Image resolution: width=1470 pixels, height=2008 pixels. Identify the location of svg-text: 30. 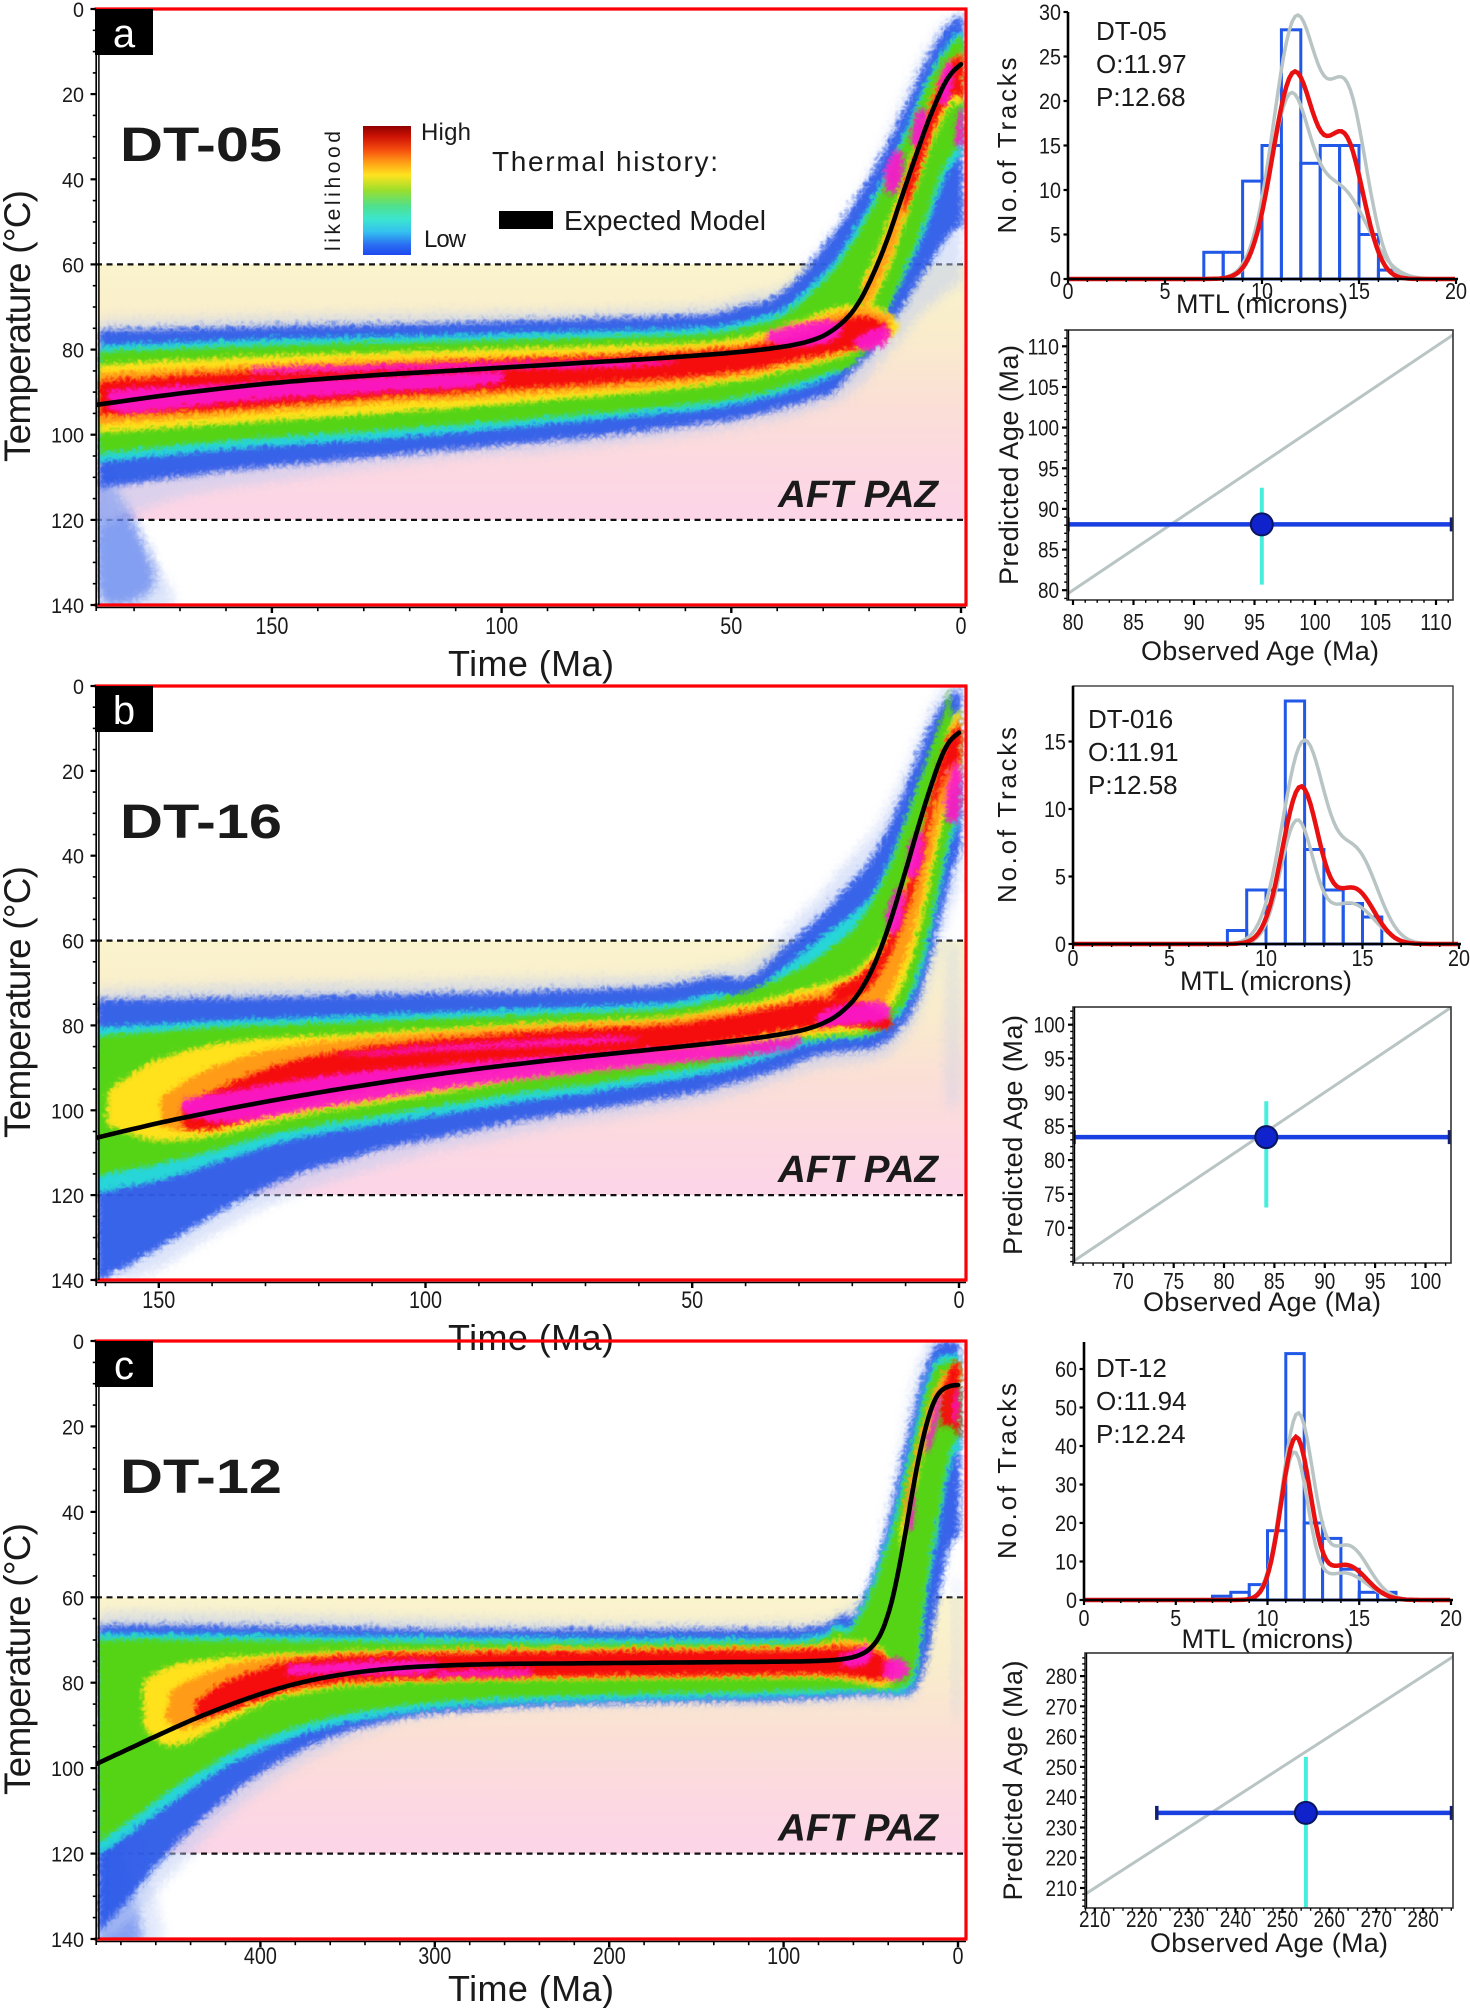
(1050, 12).